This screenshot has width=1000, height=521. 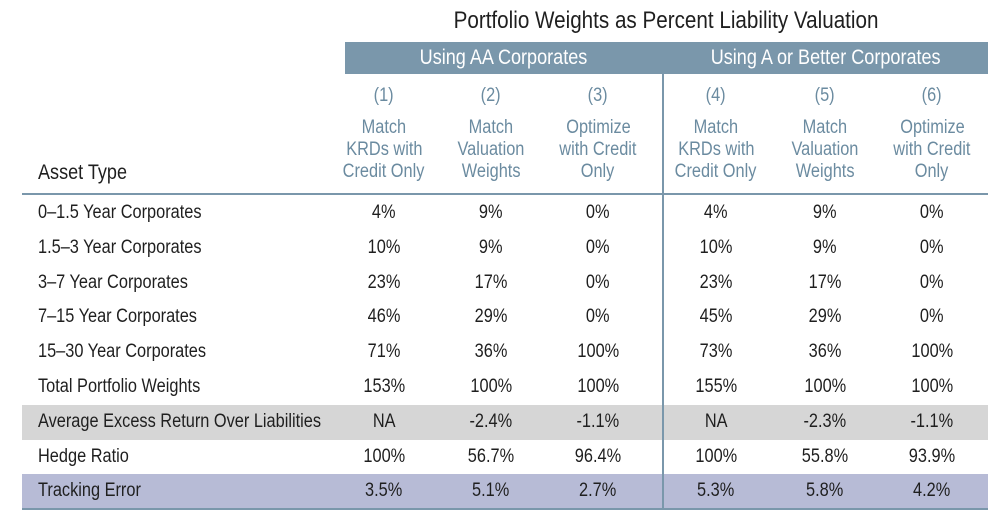 What do you see at coordinates (826, 58) in the screenshot?
I see `group-header-a-or-better-corporates: Using A or Better Corporates` at bounding box center [826, 58].